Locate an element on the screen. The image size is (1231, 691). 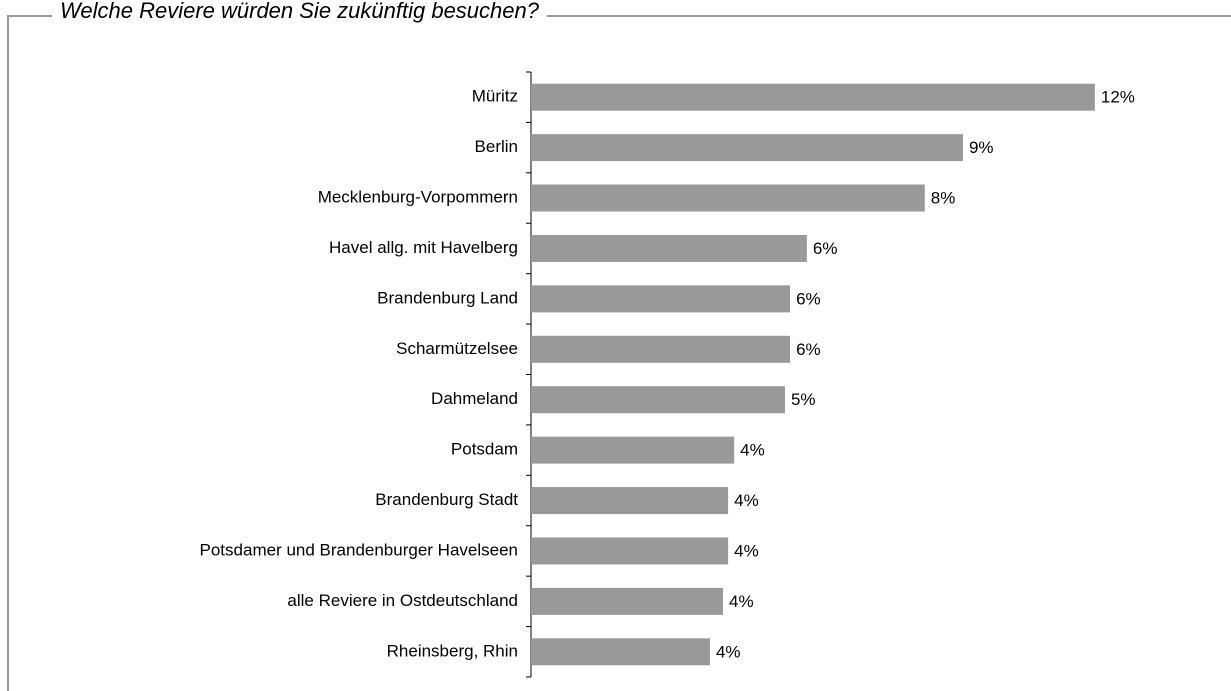
y-tick-label: alle Reviere in Ostdeutschland is located at coordinates (402, 600).